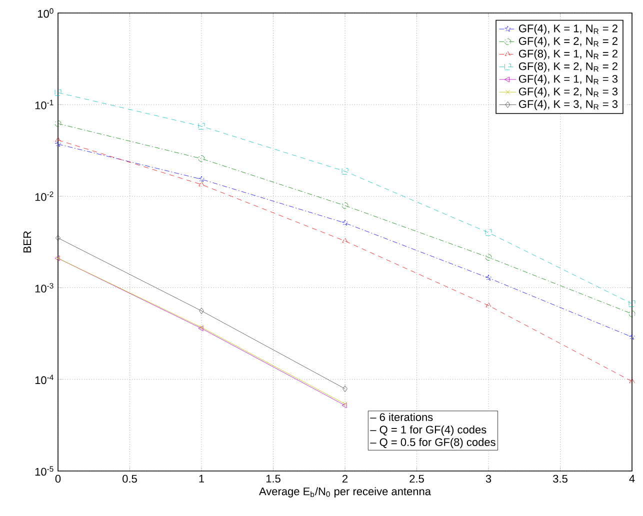 The image size is (643, 516). What do you see at coordinates (568, 79) in the screenshot?
I see `legend-label: GF(4), K = 1, N$_{R}$ = 3` at bounding box center [568, 79].